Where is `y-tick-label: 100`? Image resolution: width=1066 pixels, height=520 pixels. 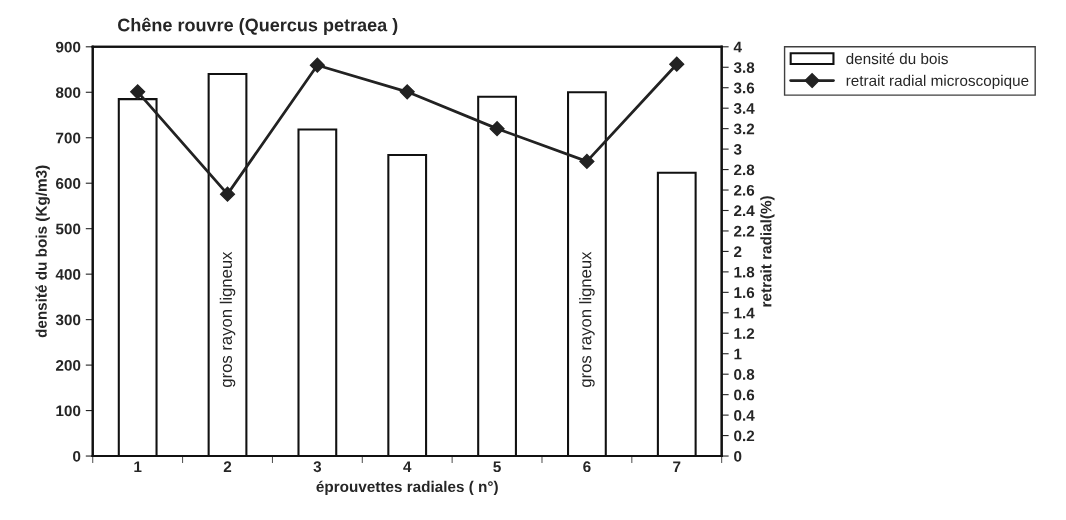 y-tick-label: 100 is located at coordinates (68, 411).